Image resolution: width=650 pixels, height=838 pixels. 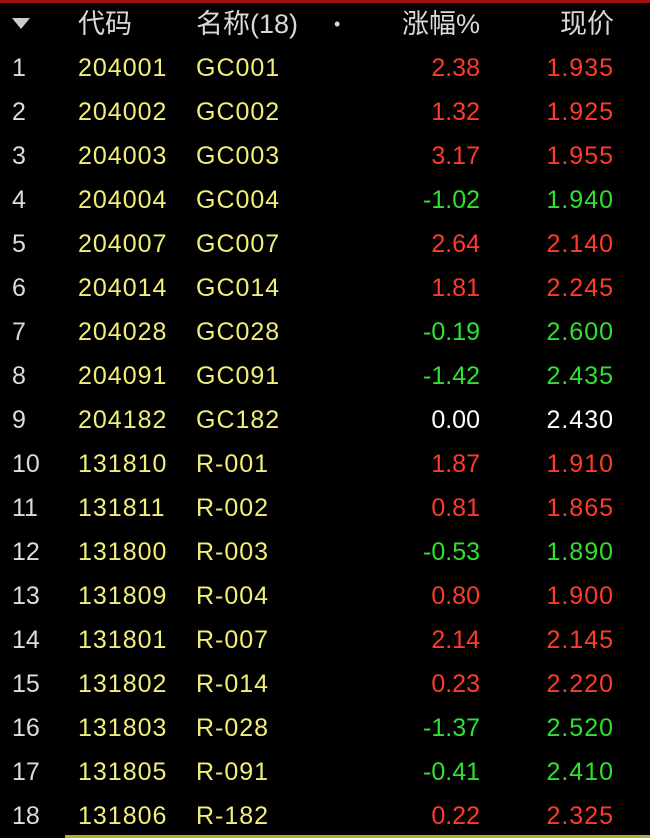 I want to click on security-name: GC182, so click(x=238, y=420).